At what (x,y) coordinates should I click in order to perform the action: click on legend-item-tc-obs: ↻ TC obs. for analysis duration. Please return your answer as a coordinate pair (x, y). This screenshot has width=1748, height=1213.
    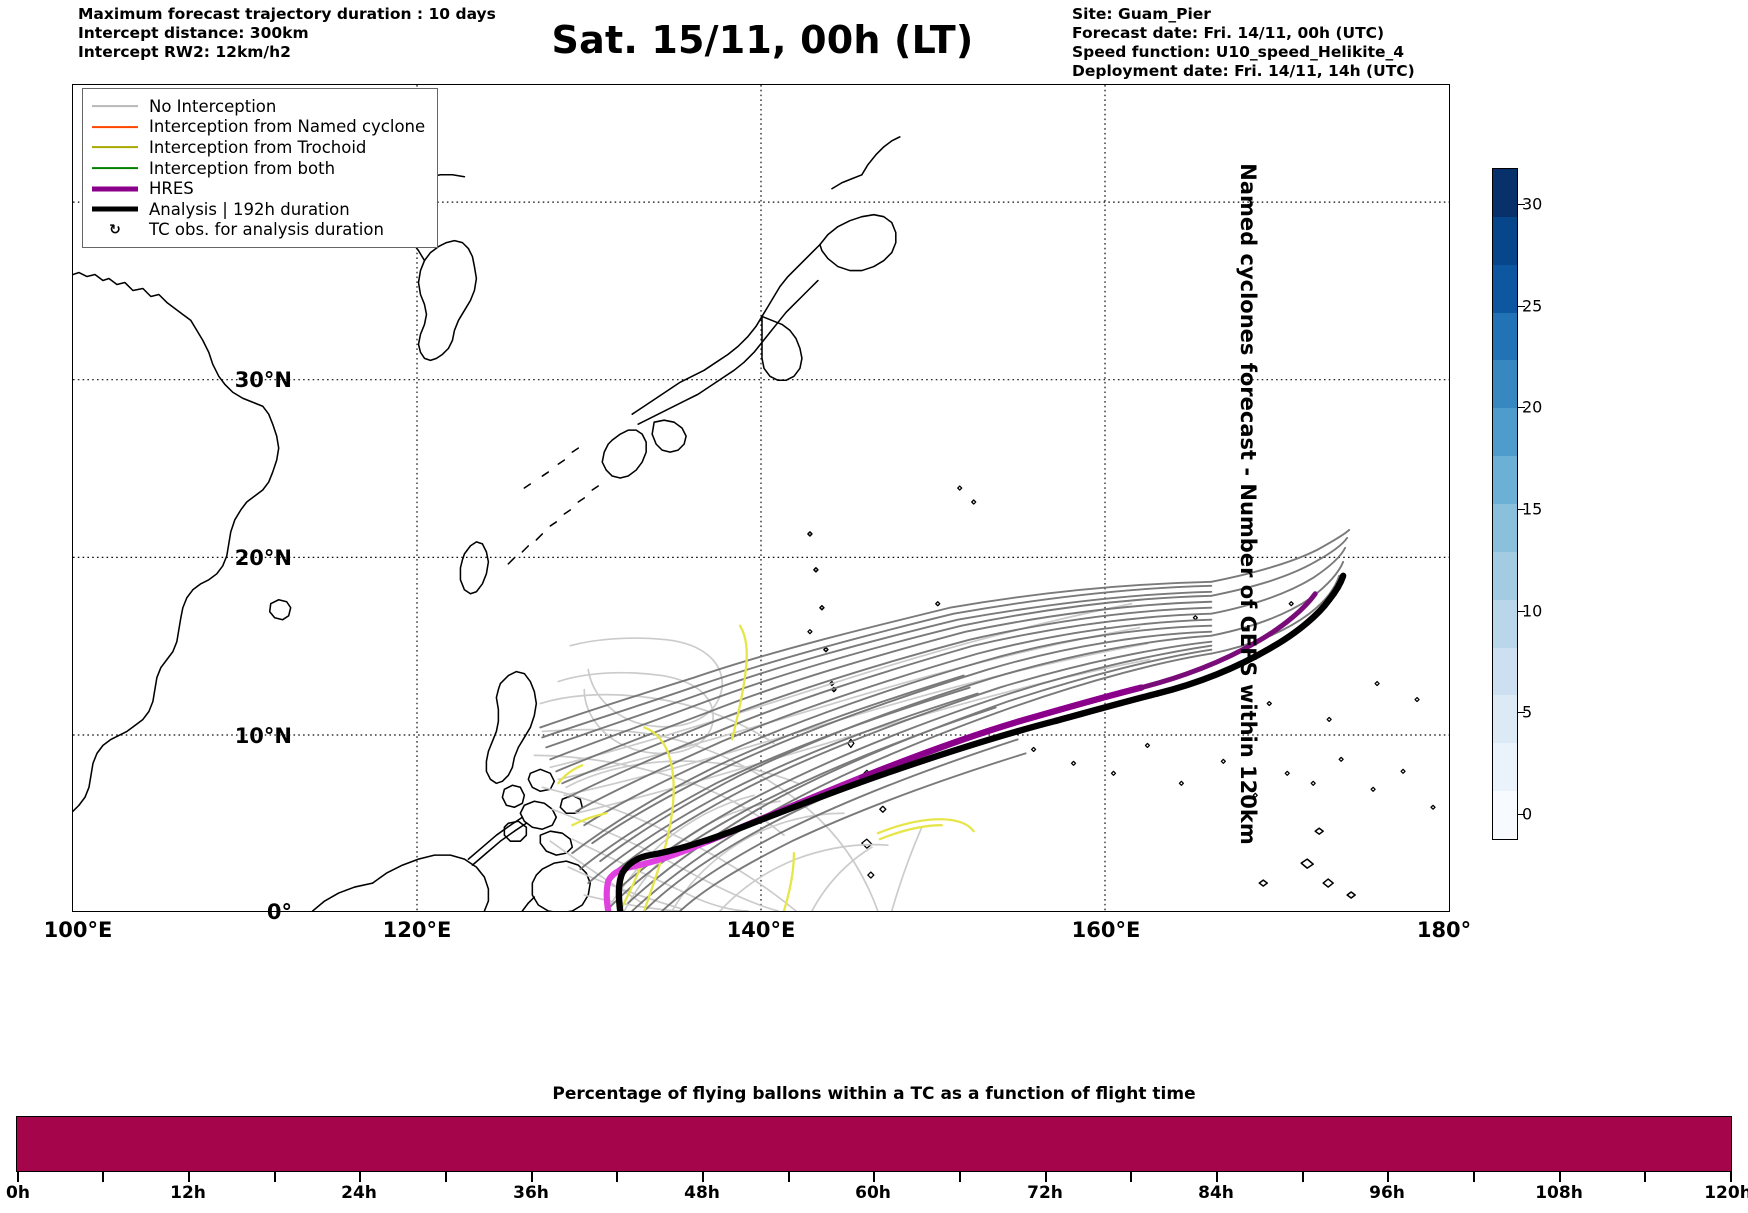
    Looking at the image, I should click on (258, 230).